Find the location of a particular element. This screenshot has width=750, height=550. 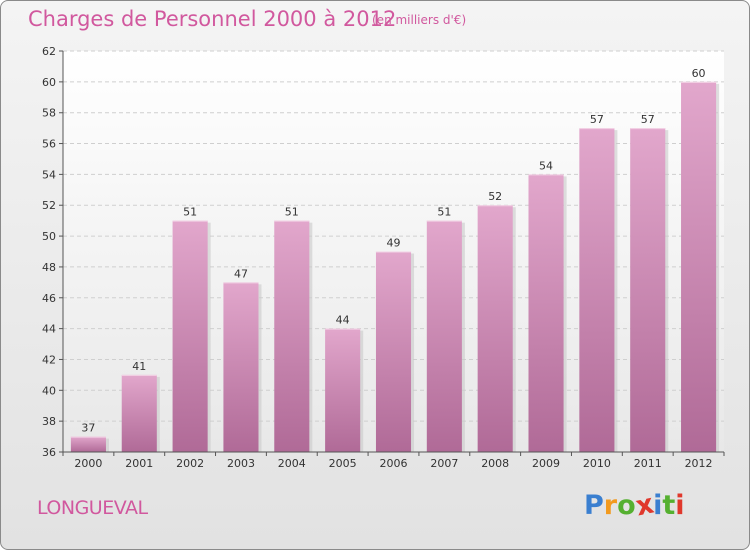

x-tick-label: 2008 is located at coordinates (495, 463).